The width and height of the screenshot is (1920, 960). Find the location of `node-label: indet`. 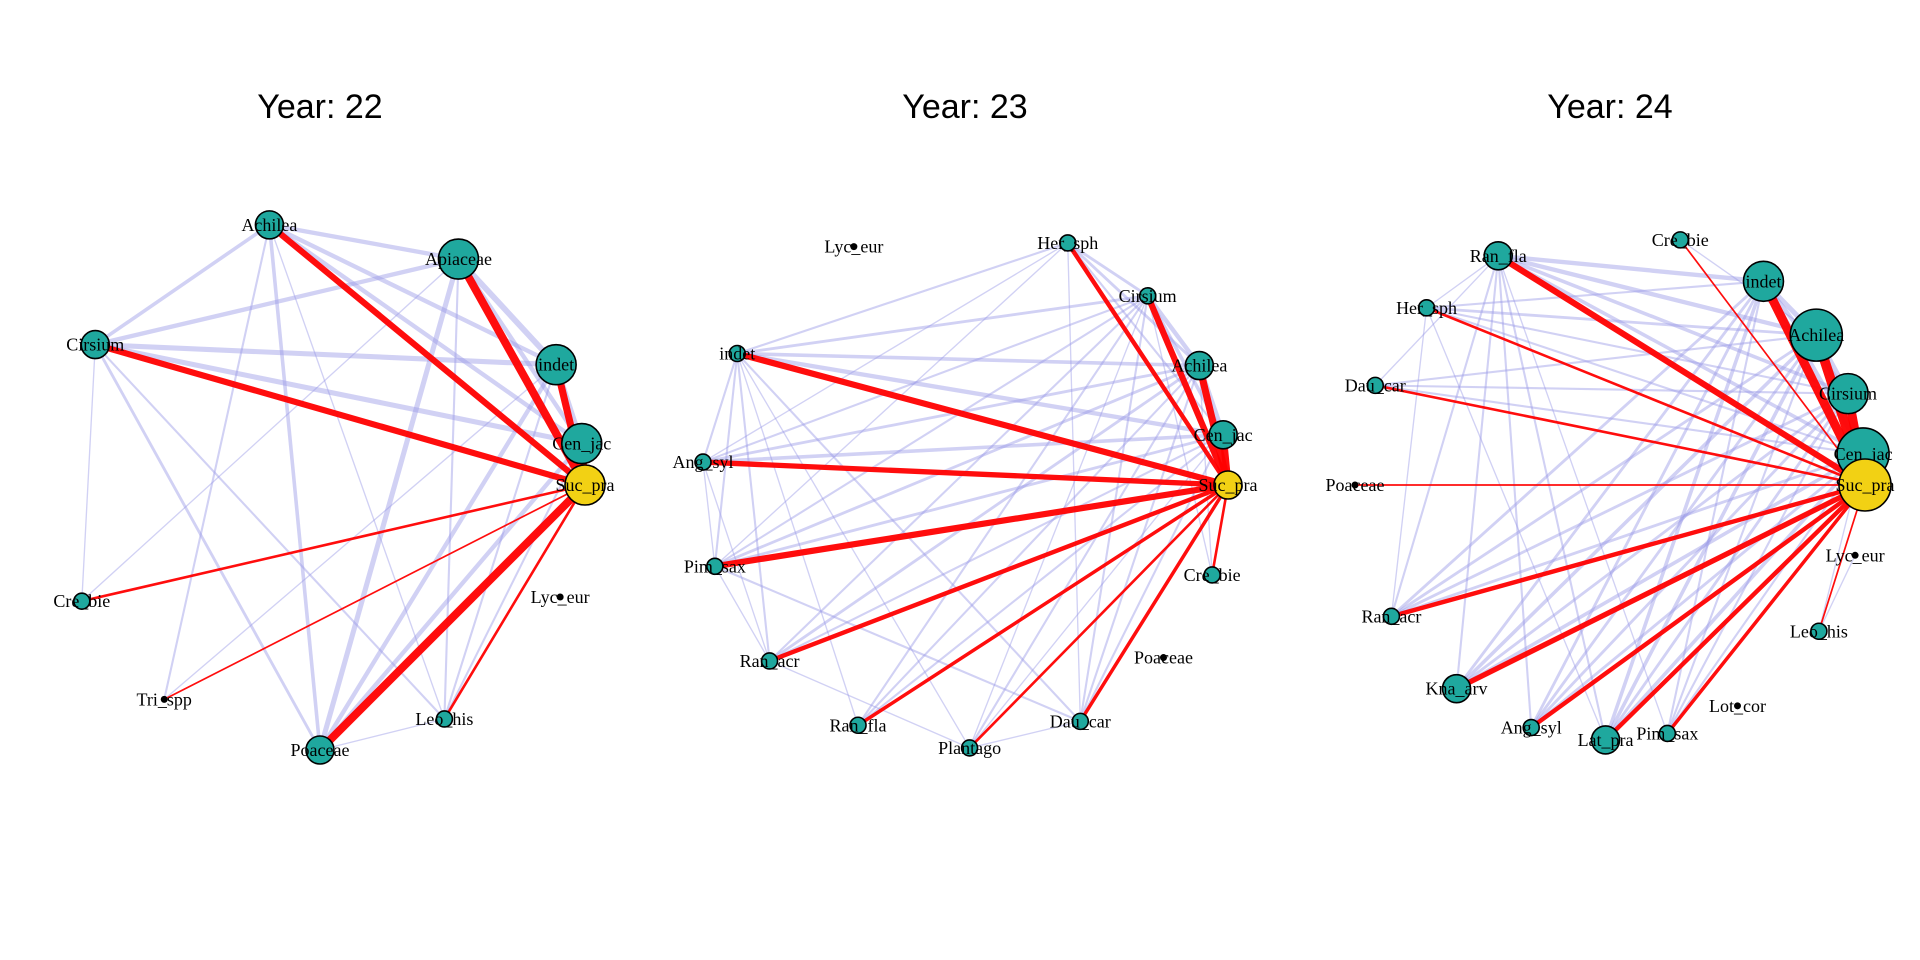

node-label: indet is located at coordinates (1763, 281).